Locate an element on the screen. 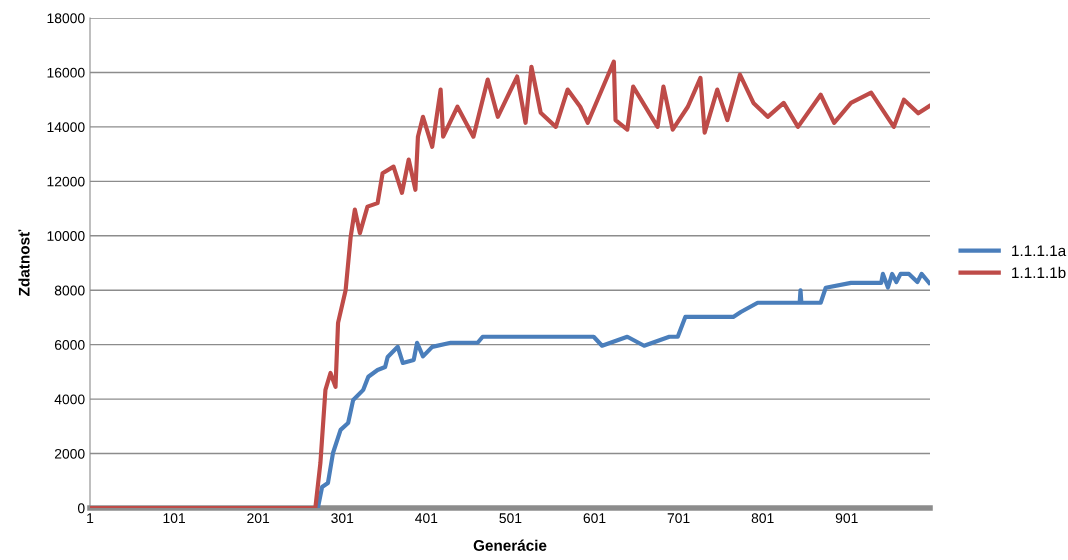  x-tick-label: 201 is located at coordinates (258, 518).